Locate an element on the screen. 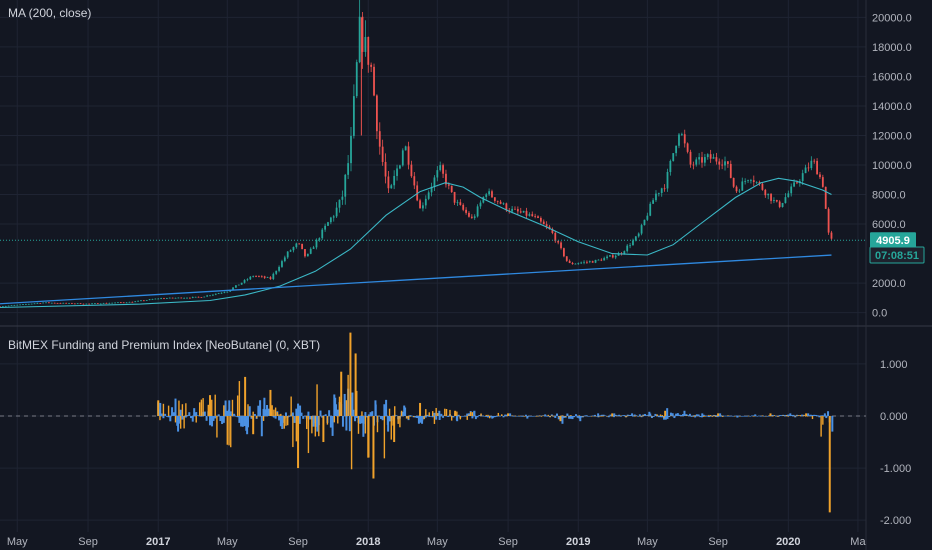 Image resolution: width=932 pixels, height=550 pixels. time-tick-label: 2017 is located at coordinates (158, 542).